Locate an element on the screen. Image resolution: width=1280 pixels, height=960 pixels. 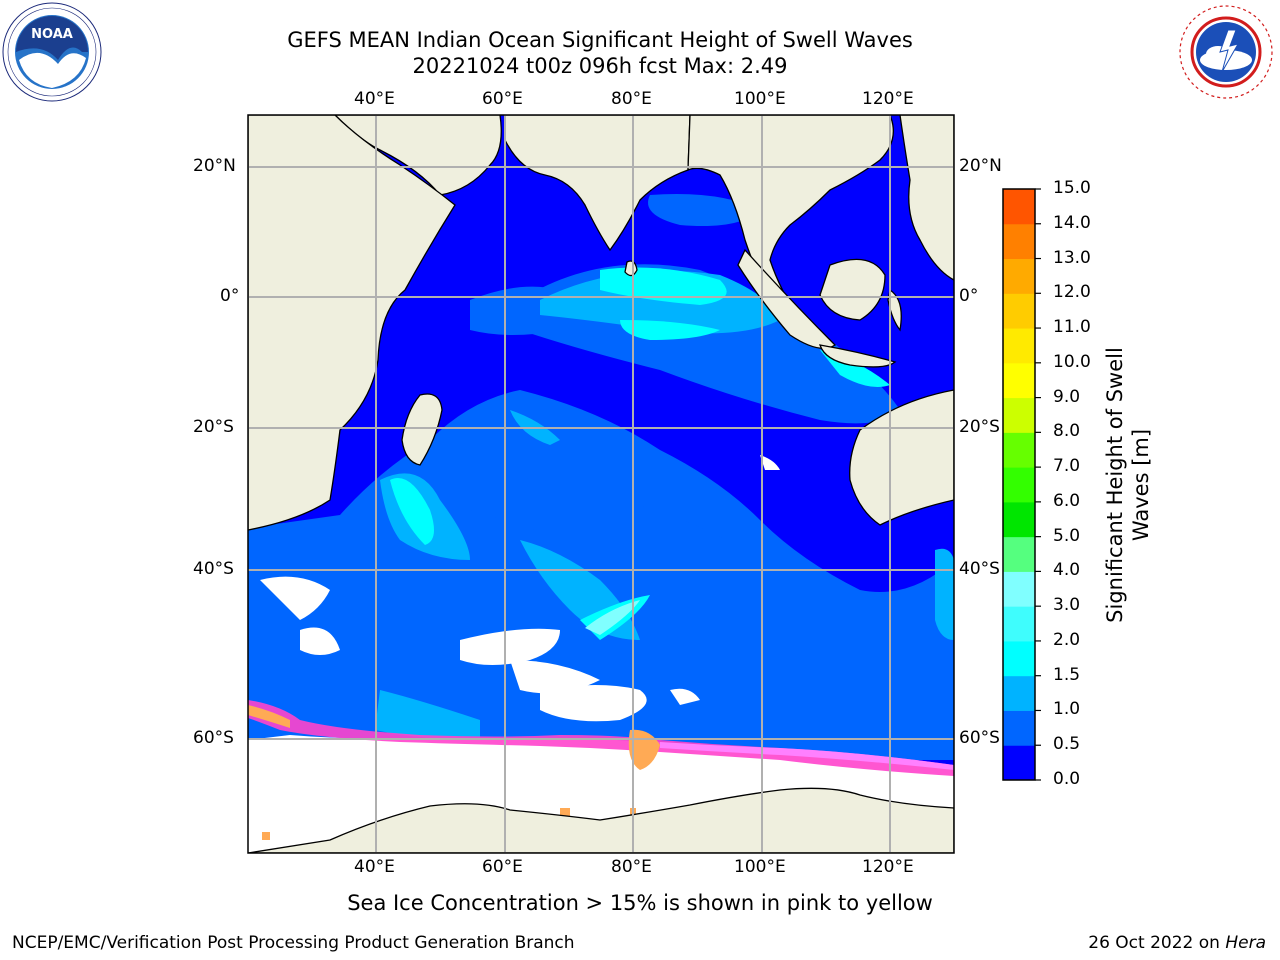
colorbar-frame is located at coordinates (1019, 484).